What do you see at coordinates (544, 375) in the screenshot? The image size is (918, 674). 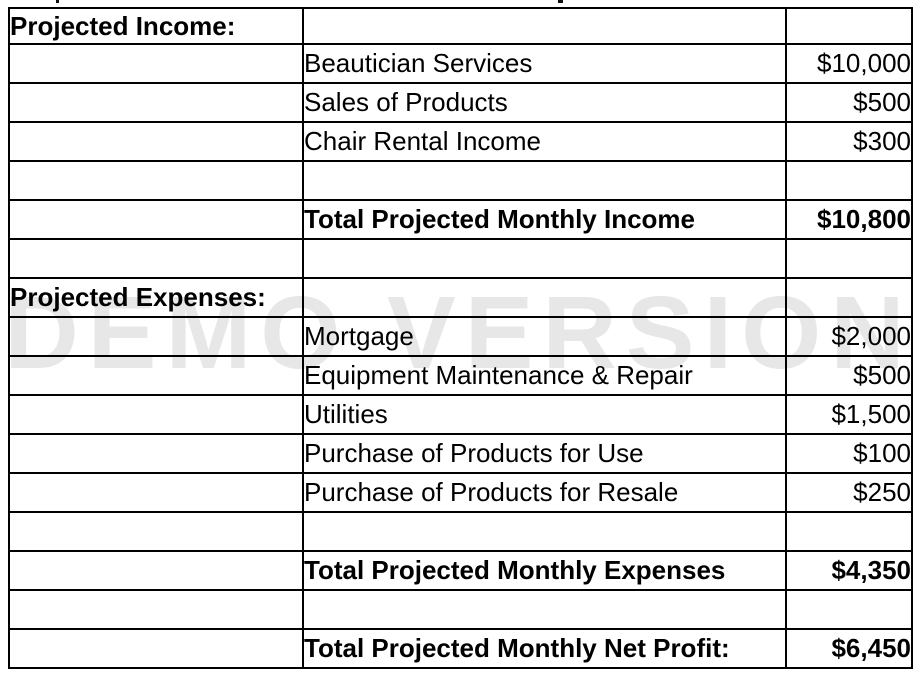 I see `item-name-cell: Equipment Maintenance & Repair` at bounding box center [544, 375].